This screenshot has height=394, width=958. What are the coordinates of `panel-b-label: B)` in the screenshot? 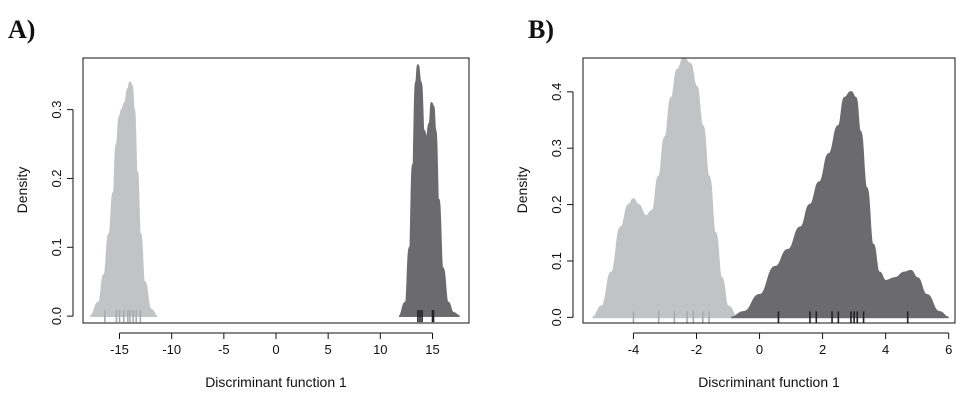 It's located at (541, 29).